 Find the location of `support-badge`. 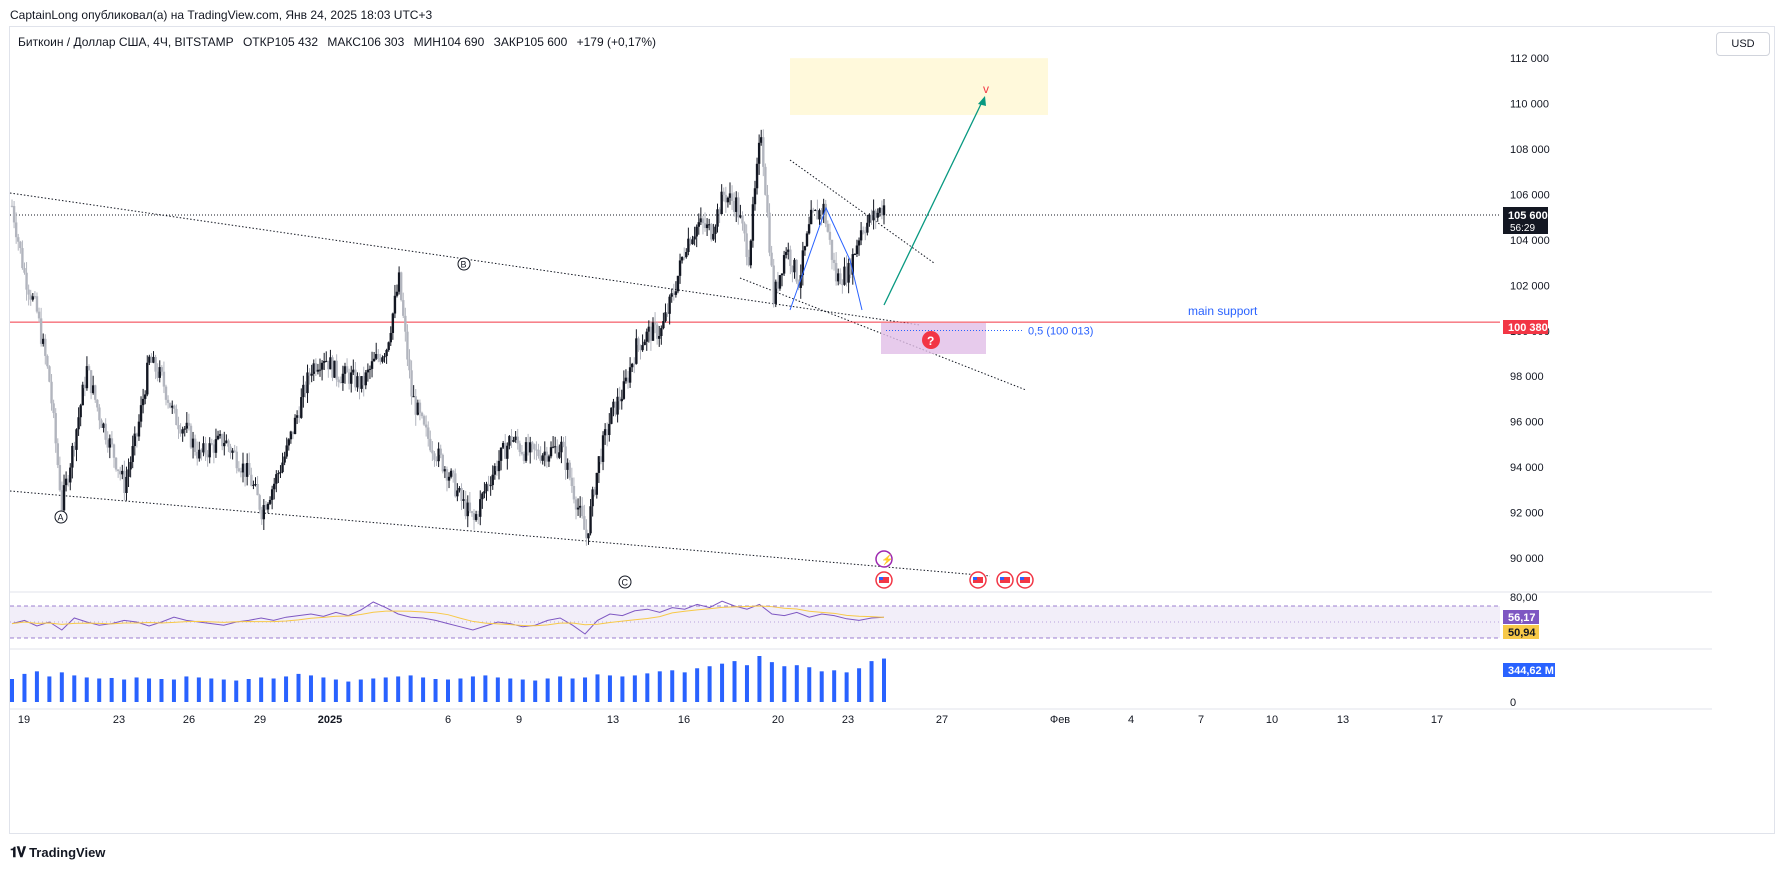

support-badge is located at coordinates (1525, 327).